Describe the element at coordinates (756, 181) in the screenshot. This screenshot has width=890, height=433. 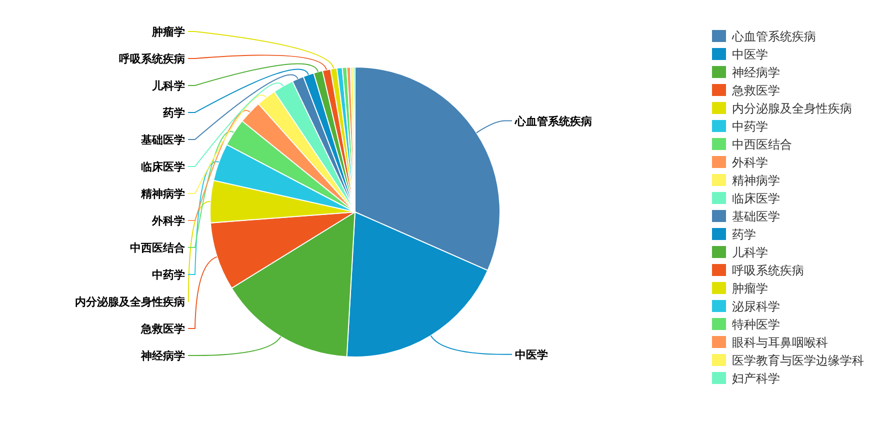
I see `legend-label: 精神病学` at that location.